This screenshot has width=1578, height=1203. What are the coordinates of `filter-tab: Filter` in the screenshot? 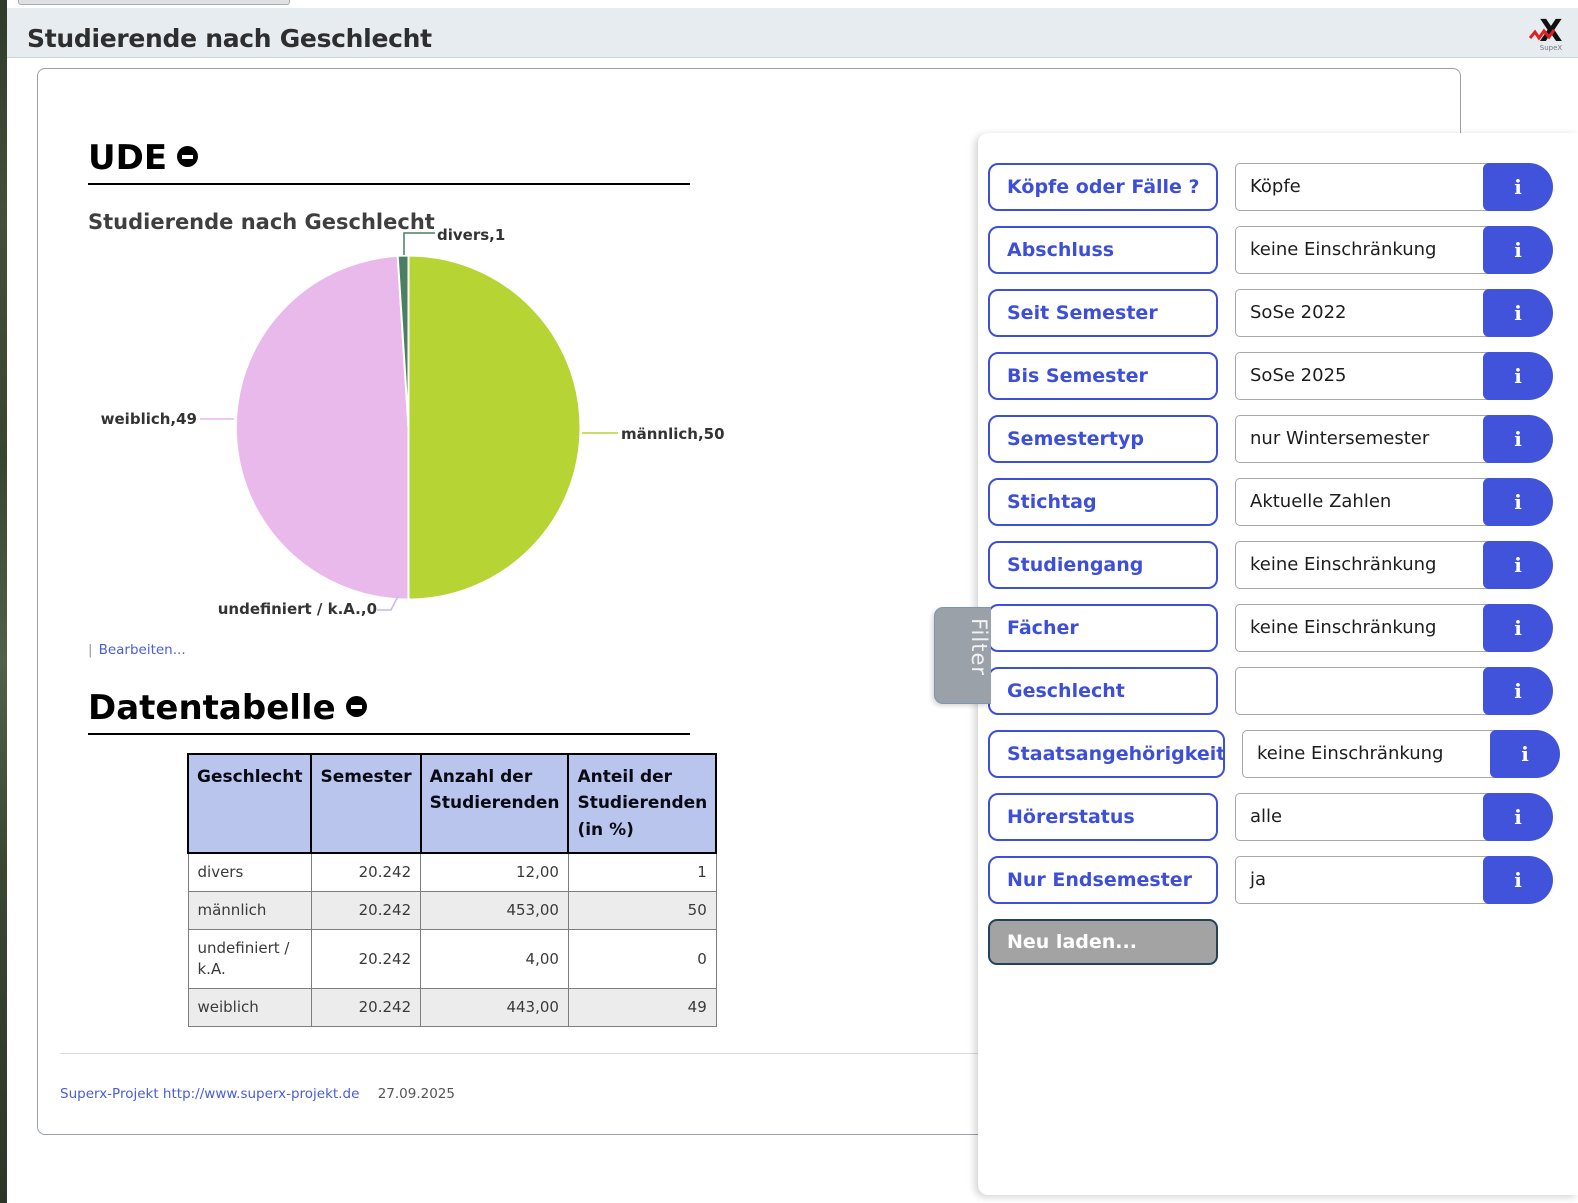 It's located at (962, 655).